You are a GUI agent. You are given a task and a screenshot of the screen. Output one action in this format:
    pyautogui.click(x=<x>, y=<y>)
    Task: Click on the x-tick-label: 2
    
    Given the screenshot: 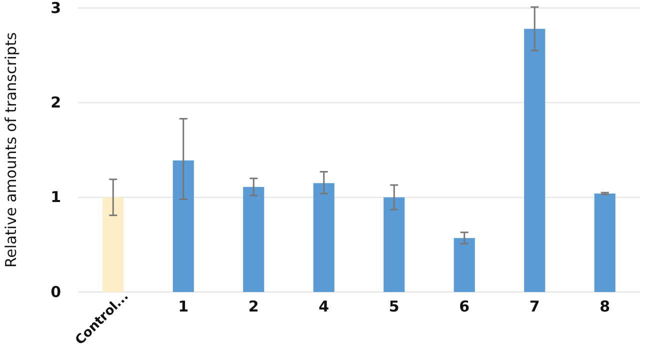 What is the action you would take?
    pyautogui.click(x=253, y=307)
    